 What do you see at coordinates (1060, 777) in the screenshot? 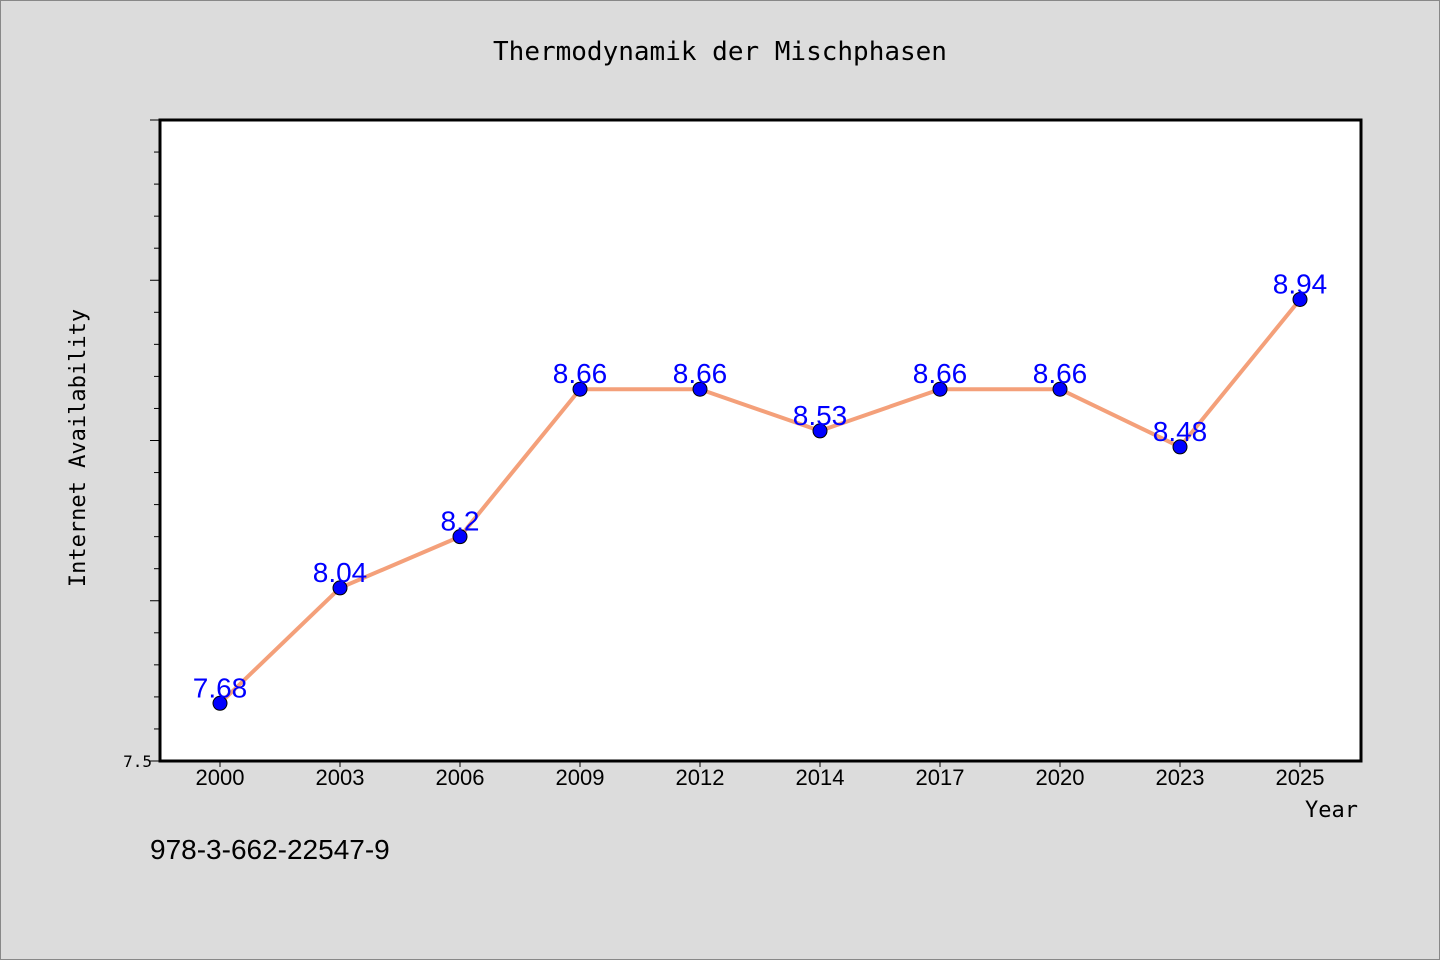
I see `x-tick-label: 2020` at bounding box center [1060, 777].